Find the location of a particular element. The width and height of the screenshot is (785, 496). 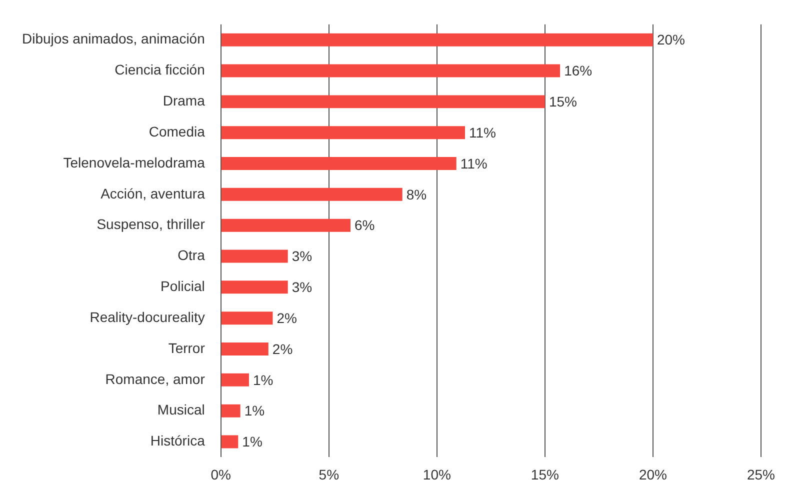

data-label: 8% is located at coordinates (416, 194).